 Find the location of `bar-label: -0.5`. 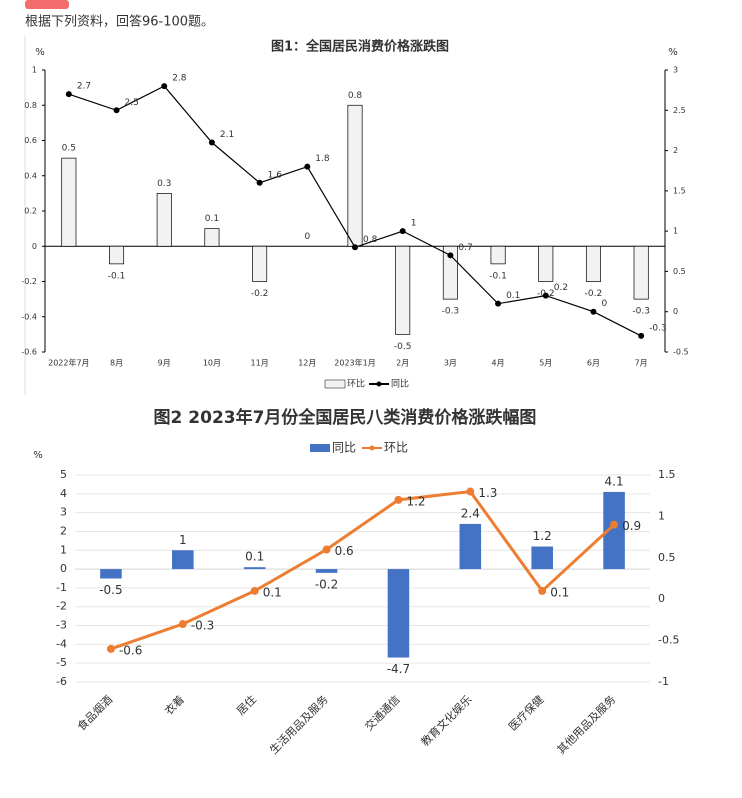

bar-label: -0.5 is located at coordinates (403, 347).